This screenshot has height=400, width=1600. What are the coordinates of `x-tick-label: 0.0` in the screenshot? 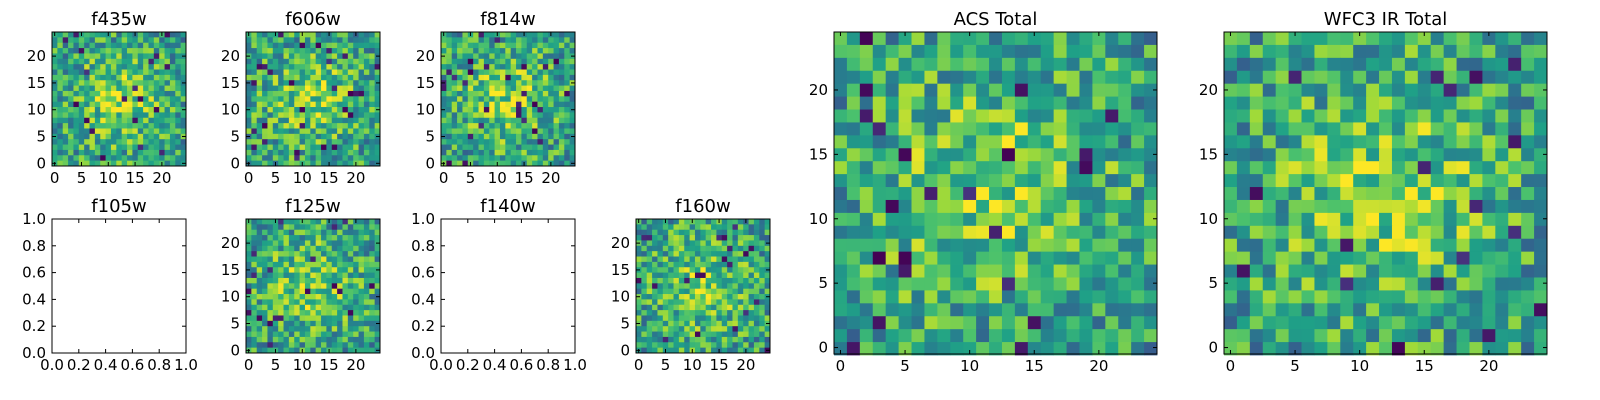 It's located at (441, 365).